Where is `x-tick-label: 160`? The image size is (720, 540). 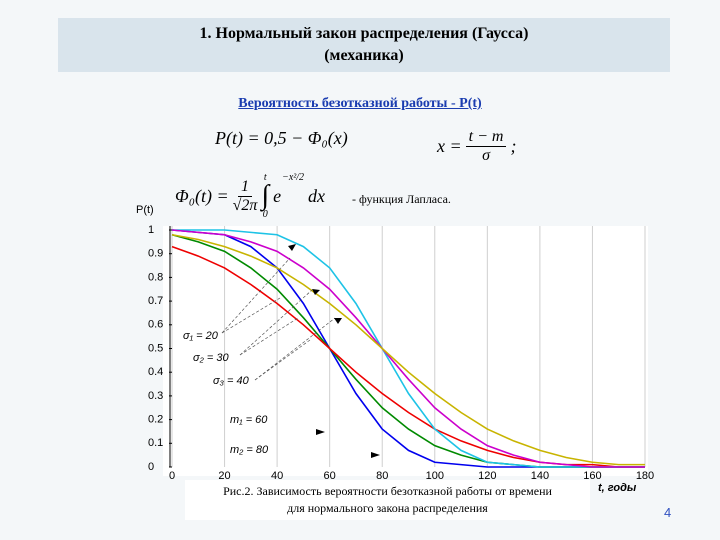
x-tick-label: 160 is located at coordinates (592, 476).